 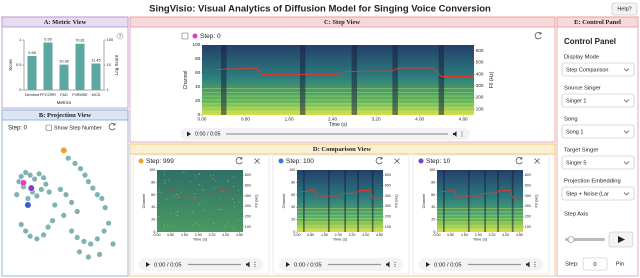 What do you see at coordinates (574, 132) in the screenshot?
I see `select-value: Song 1` at bounding box center [574, 132].